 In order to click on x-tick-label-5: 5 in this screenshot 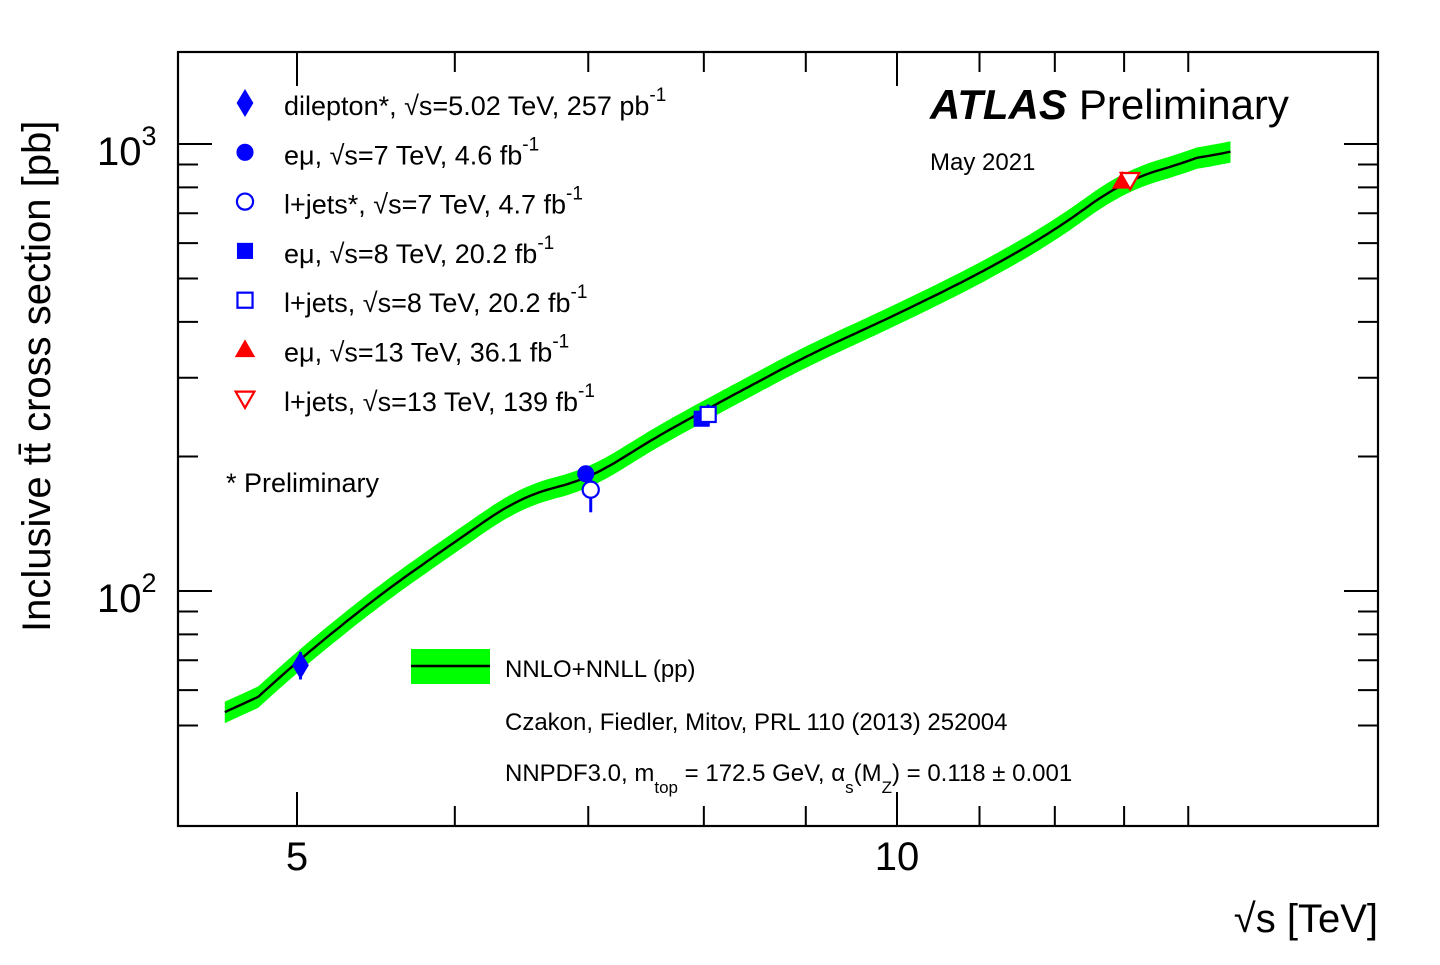, I will do `click(297, 857)`.